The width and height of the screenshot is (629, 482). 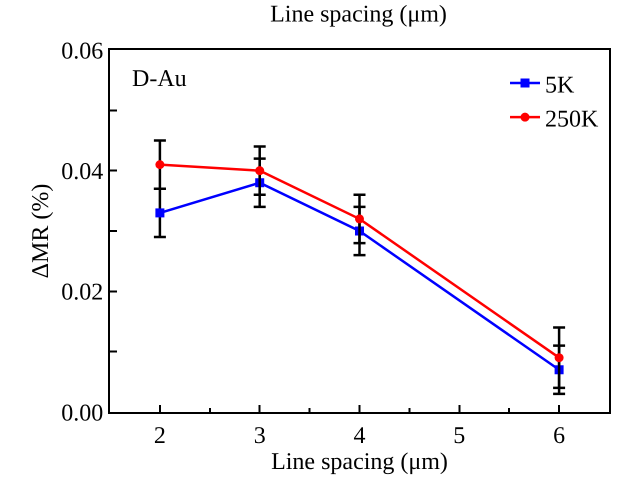 What do you see at coordinates (260, 435) in the screenshot?
I see `x-tick-label: 3` at bounding box center [260, 435].